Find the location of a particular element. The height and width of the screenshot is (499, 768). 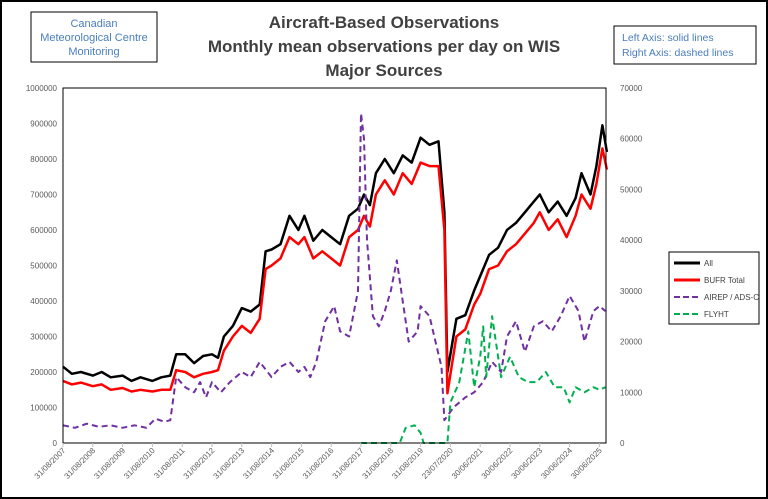

org-line-2: Meteorological Centre is located at coordinates (94, 38).